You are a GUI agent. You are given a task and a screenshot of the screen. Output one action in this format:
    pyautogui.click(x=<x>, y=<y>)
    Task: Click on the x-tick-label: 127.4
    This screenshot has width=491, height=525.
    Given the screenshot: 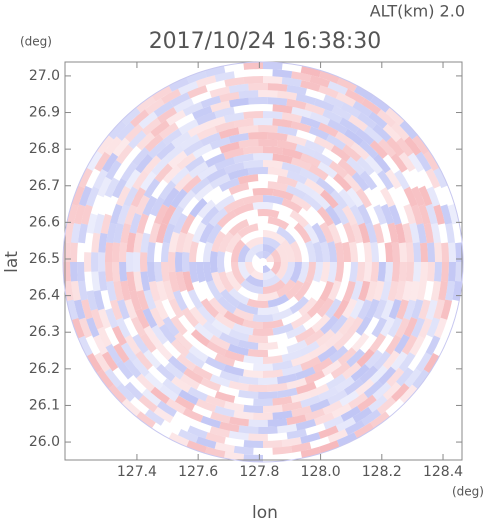 What is the action you would take?
    pyautogui.click(x=137, y=472)
    